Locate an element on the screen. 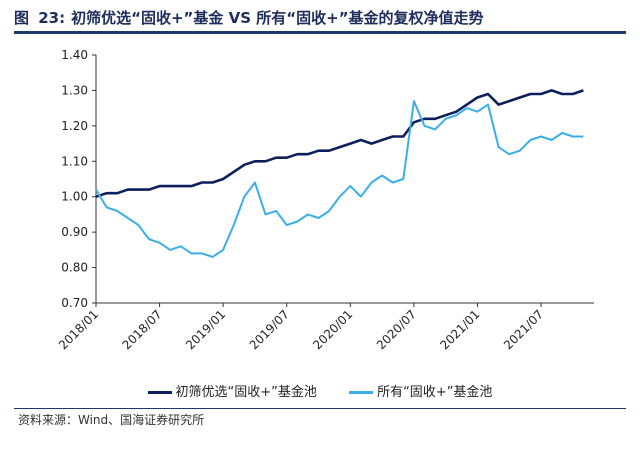  y-tick-label: 1.40 is located at coordinates (74, 55).